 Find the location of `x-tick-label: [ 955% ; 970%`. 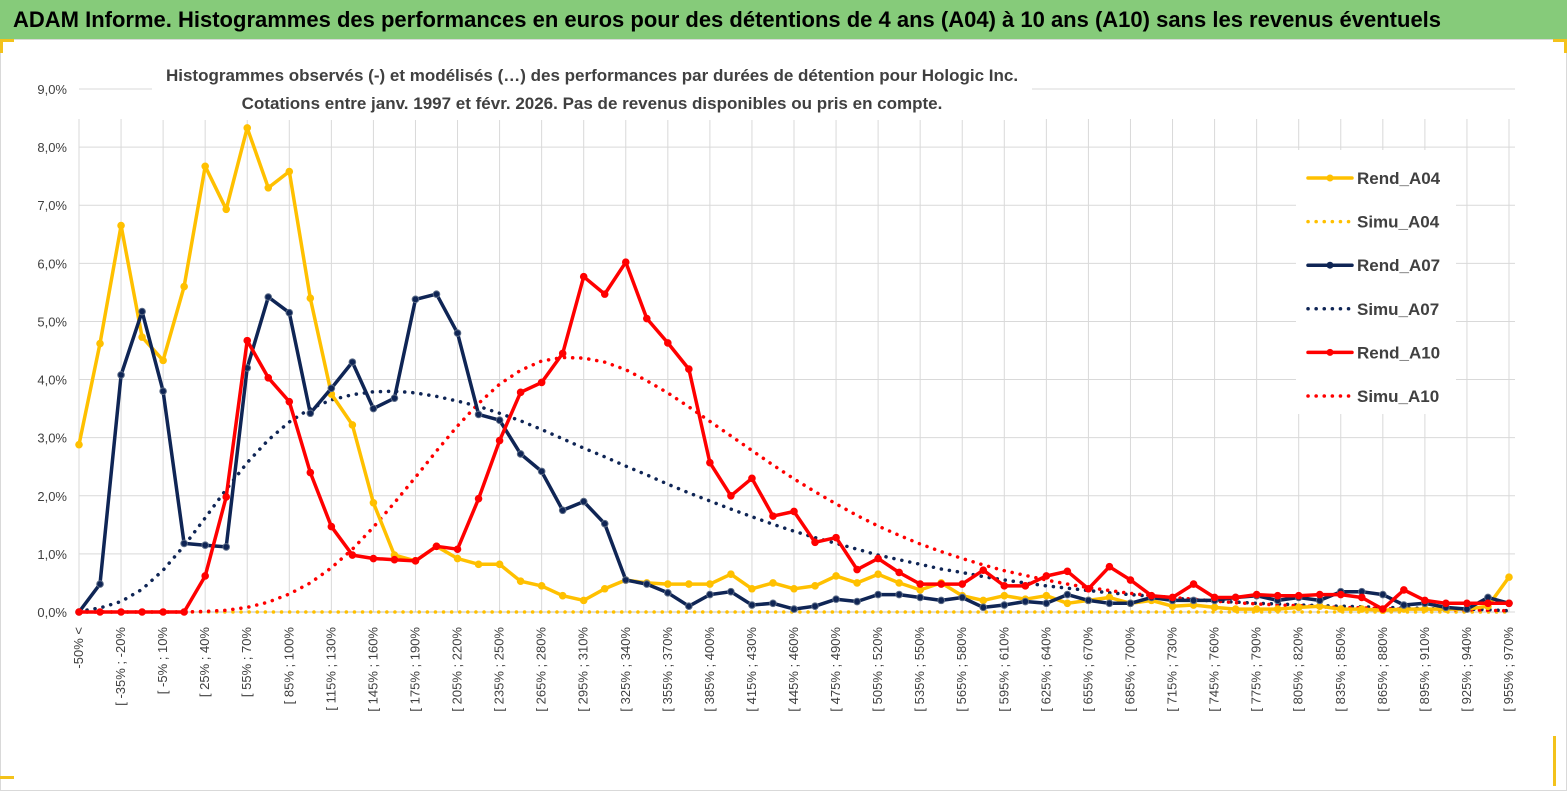

x-tick-label: [ 955% ; 970% is located at coordinates (1508, 669).